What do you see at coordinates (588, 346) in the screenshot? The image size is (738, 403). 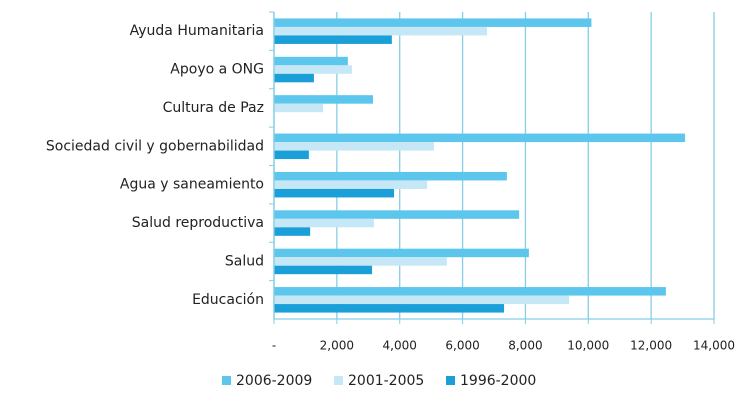 I see `x-tick-label: 10,000` at bounding box center [588, 346].